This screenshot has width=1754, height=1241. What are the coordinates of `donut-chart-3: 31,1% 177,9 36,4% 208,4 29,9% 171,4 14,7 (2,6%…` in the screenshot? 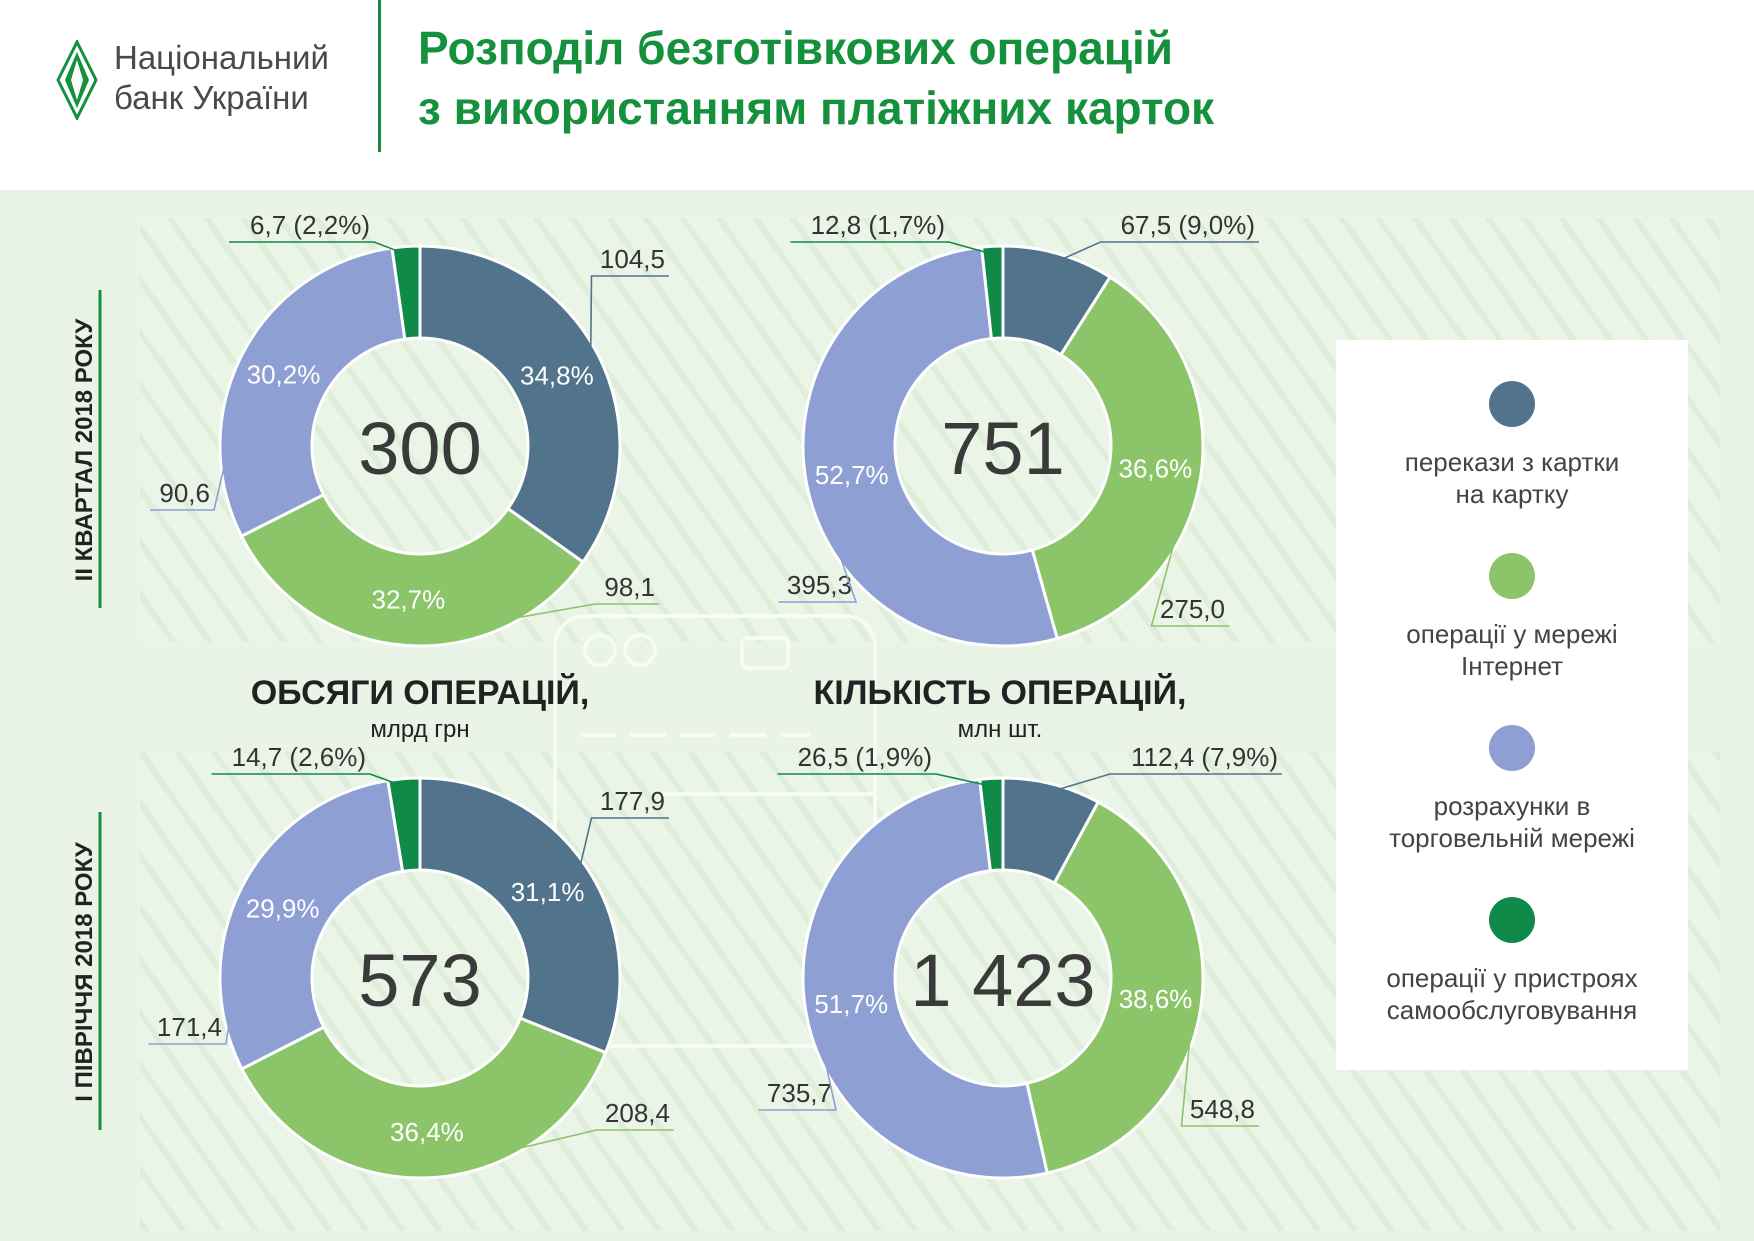 It's located at (411, 961).